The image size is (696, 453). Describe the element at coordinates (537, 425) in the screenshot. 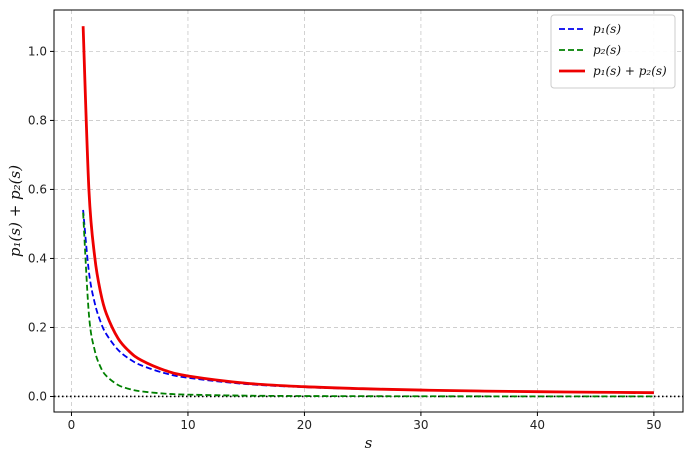

I see `x-tick-label: 40` at that location.